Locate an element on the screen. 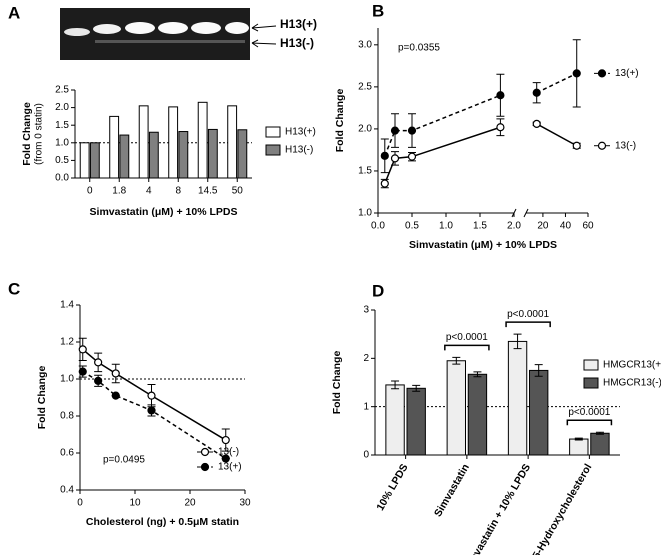 Image resolution: width=661 pixels, height=555 pixels. legend-label: H13(+) is located at coordinates (300, 132).